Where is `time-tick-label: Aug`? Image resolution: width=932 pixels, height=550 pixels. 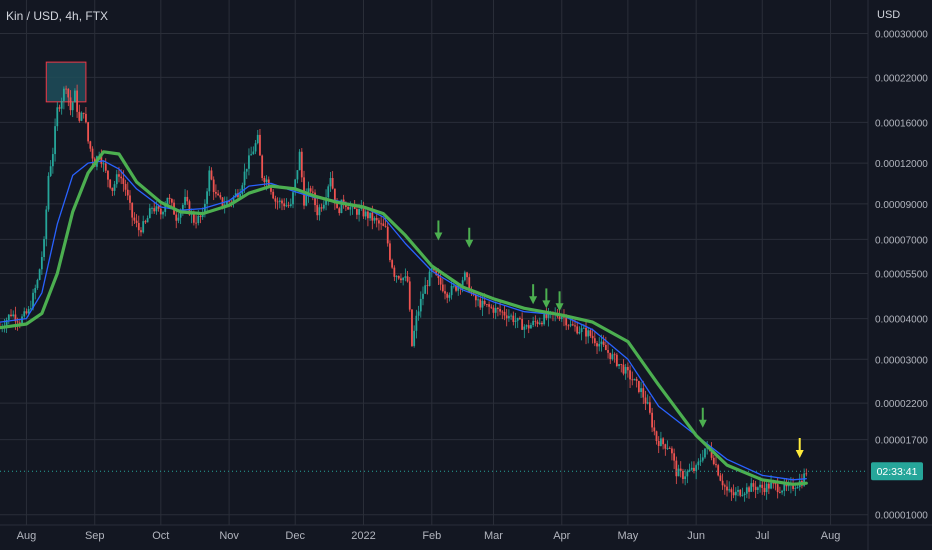 time-tick-label: Aug is located at coordinates (831, 536).